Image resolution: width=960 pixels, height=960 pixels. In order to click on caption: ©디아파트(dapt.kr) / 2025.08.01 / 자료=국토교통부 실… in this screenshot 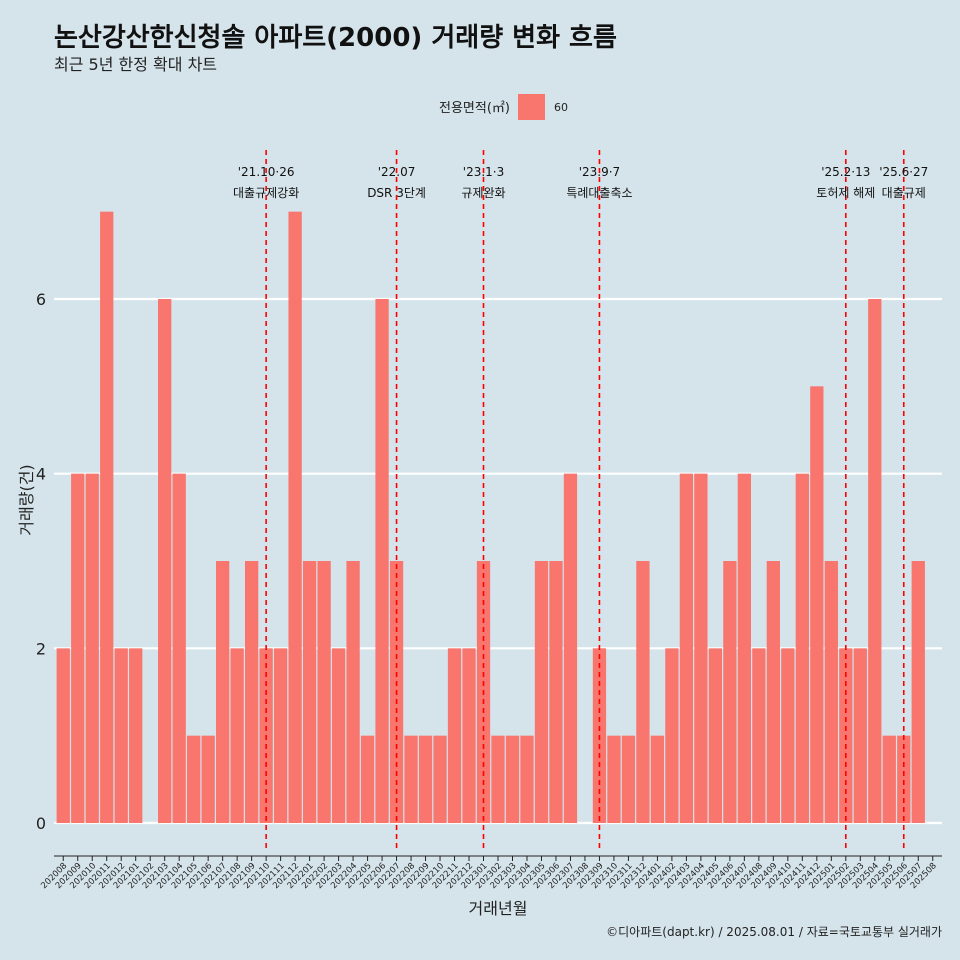, I will do `click(774, 932)`.